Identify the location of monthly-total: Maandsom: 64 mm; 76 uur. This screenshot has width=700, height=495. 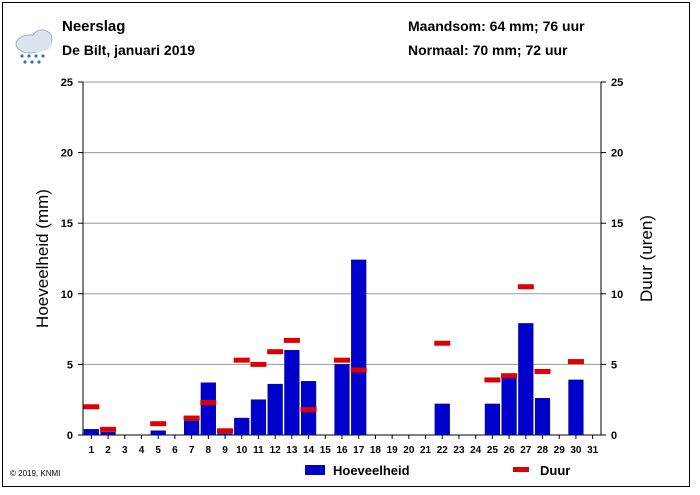
(496, 26).